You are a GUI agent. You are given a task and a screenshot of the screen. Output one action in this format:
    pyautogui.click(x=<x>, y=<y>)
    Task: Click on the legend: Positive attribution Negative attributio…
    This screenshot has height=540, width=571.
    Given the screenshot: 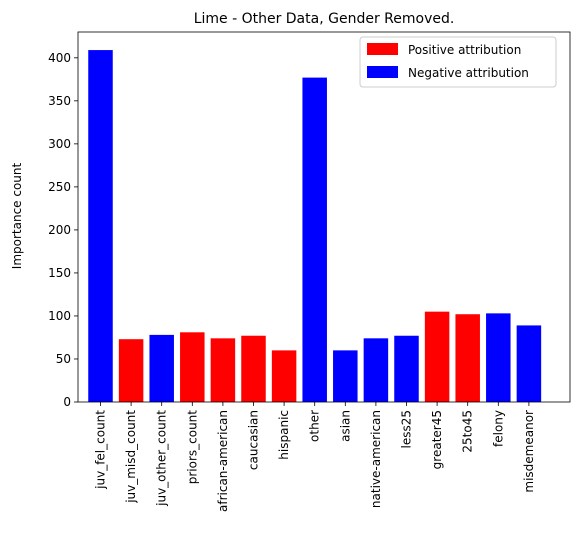 What is the action you would take?
    pyautogui.click(x=458, y=62)
    